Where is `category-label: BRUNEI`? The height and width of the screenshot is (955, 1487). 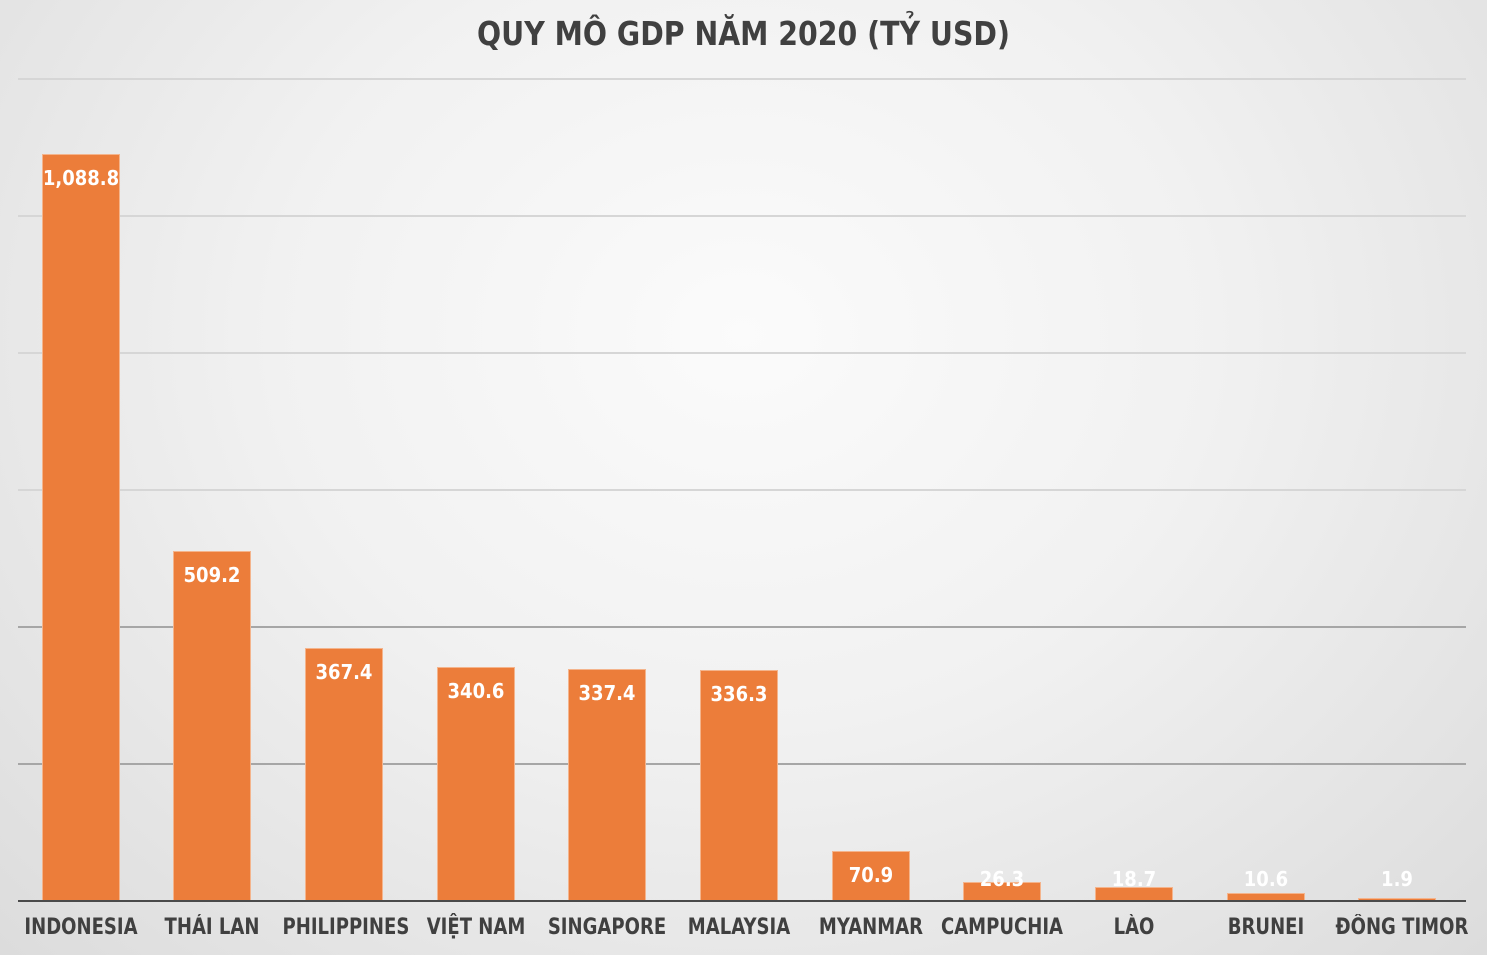 category-label: BRUNEI is located at coordinates (1265, 927).